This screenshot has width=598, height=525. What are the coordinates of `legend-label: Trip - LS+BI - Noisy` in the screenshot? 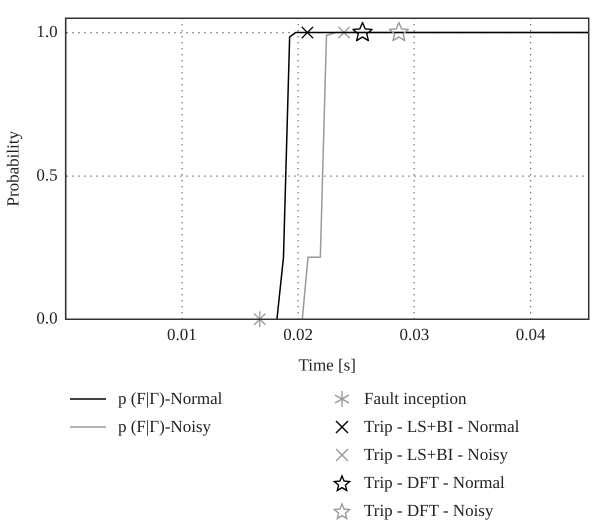 It's located at (436, 455).